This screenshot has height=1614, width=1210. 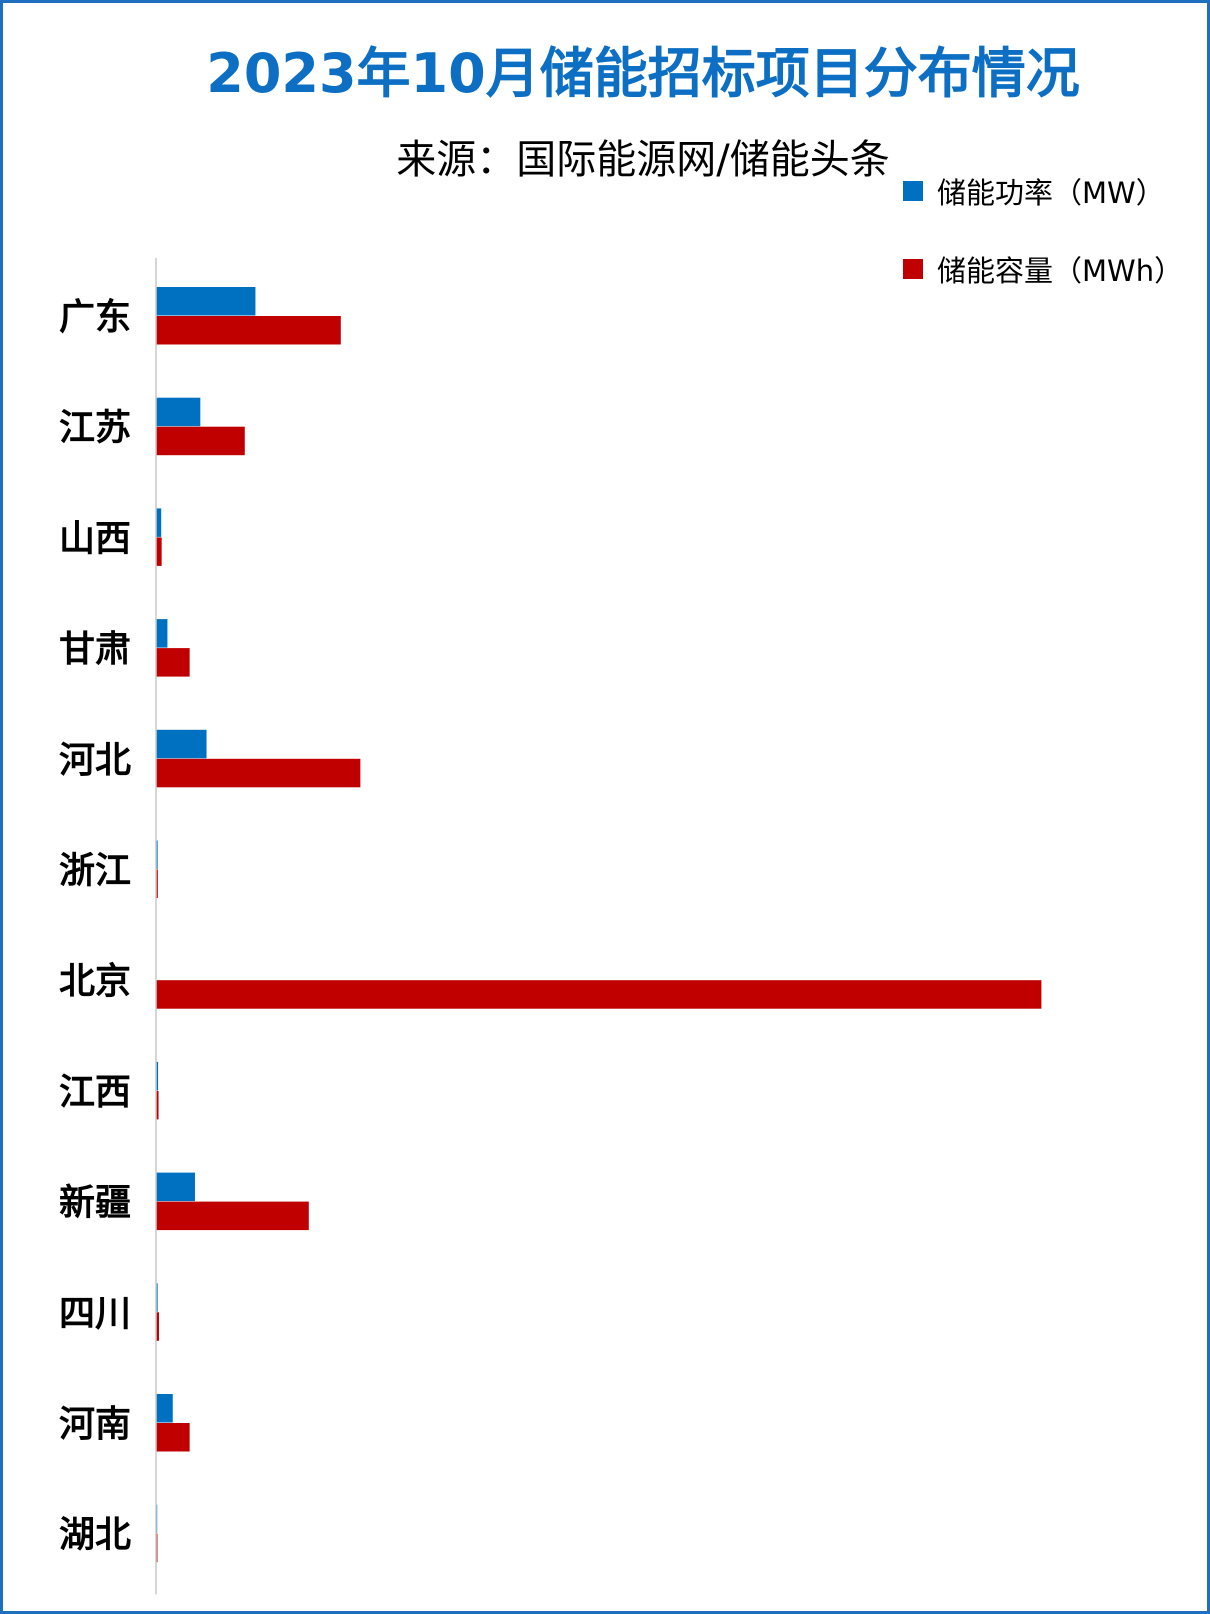 What do you see at coordinates (1051, 193) in the screenshot?
I see `legend-label-power: 储能功率（MW）` at bounding box center [1051, 193].